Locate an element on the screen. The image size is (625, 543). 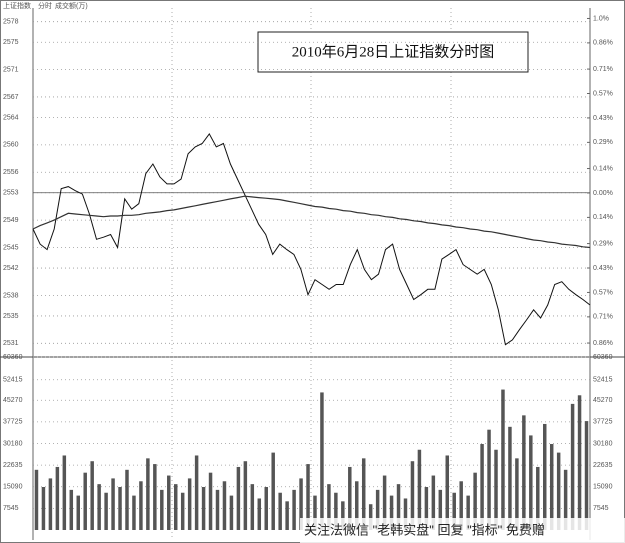
y2-tick-label: 0.43% is located at coordinates (603, 268).